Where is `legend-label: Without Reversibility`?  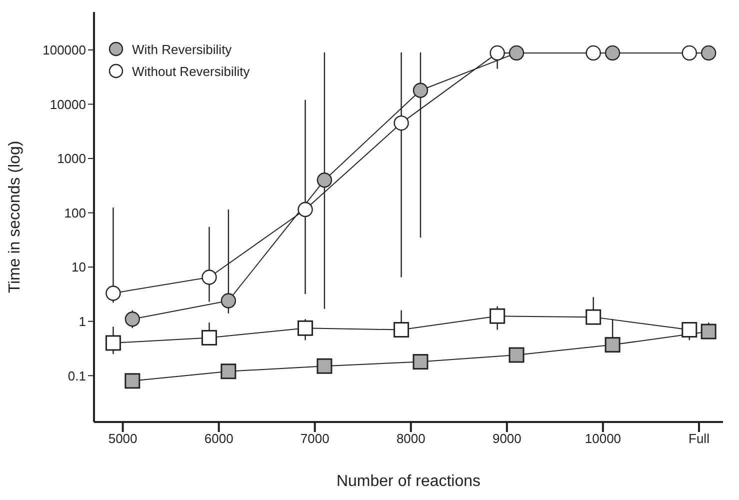 legend-label: Without Reversibility is located at coordinates (191, 71).